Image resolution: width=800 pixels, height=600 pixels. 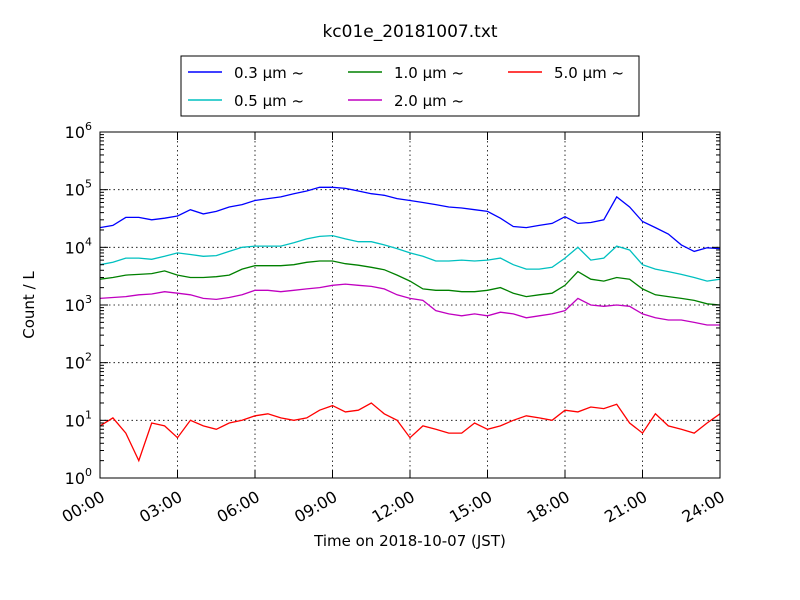 I want to click on y-tick-label: 10², so click(x=78, y=362).